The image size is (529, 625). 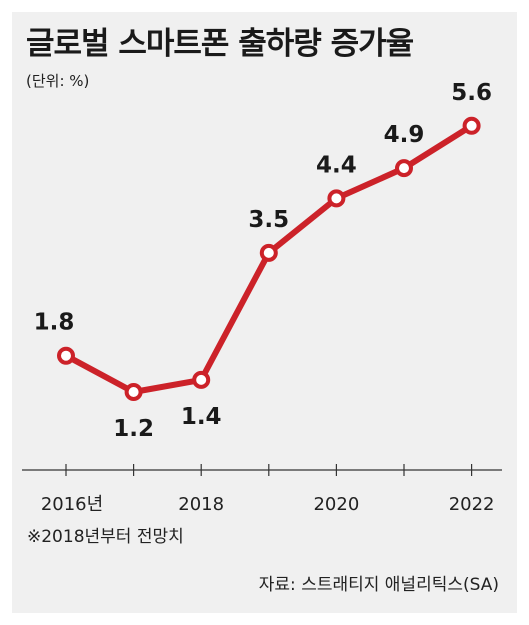 I want to click on footnote: ※2018년부터 전망치, so click(x=105, y=537).